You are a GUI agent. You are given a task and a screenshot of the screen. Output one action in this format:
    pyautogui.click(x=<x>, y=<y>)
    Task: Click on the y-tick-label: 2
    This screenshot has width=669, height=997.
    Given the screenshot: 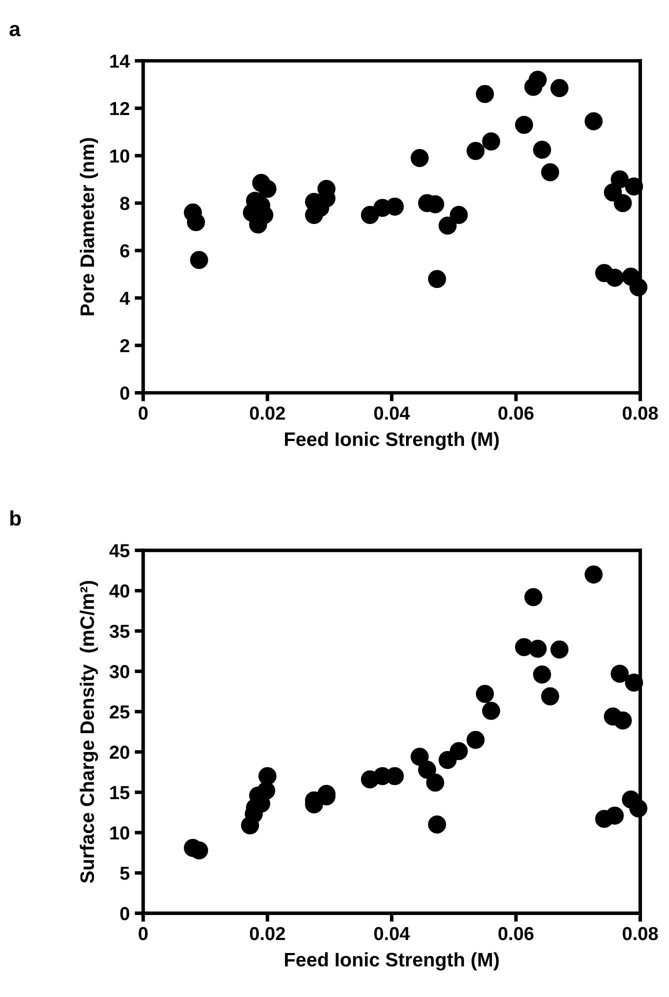 What is the action you would take?
    pyautogui.click(x=125, y=345)
    